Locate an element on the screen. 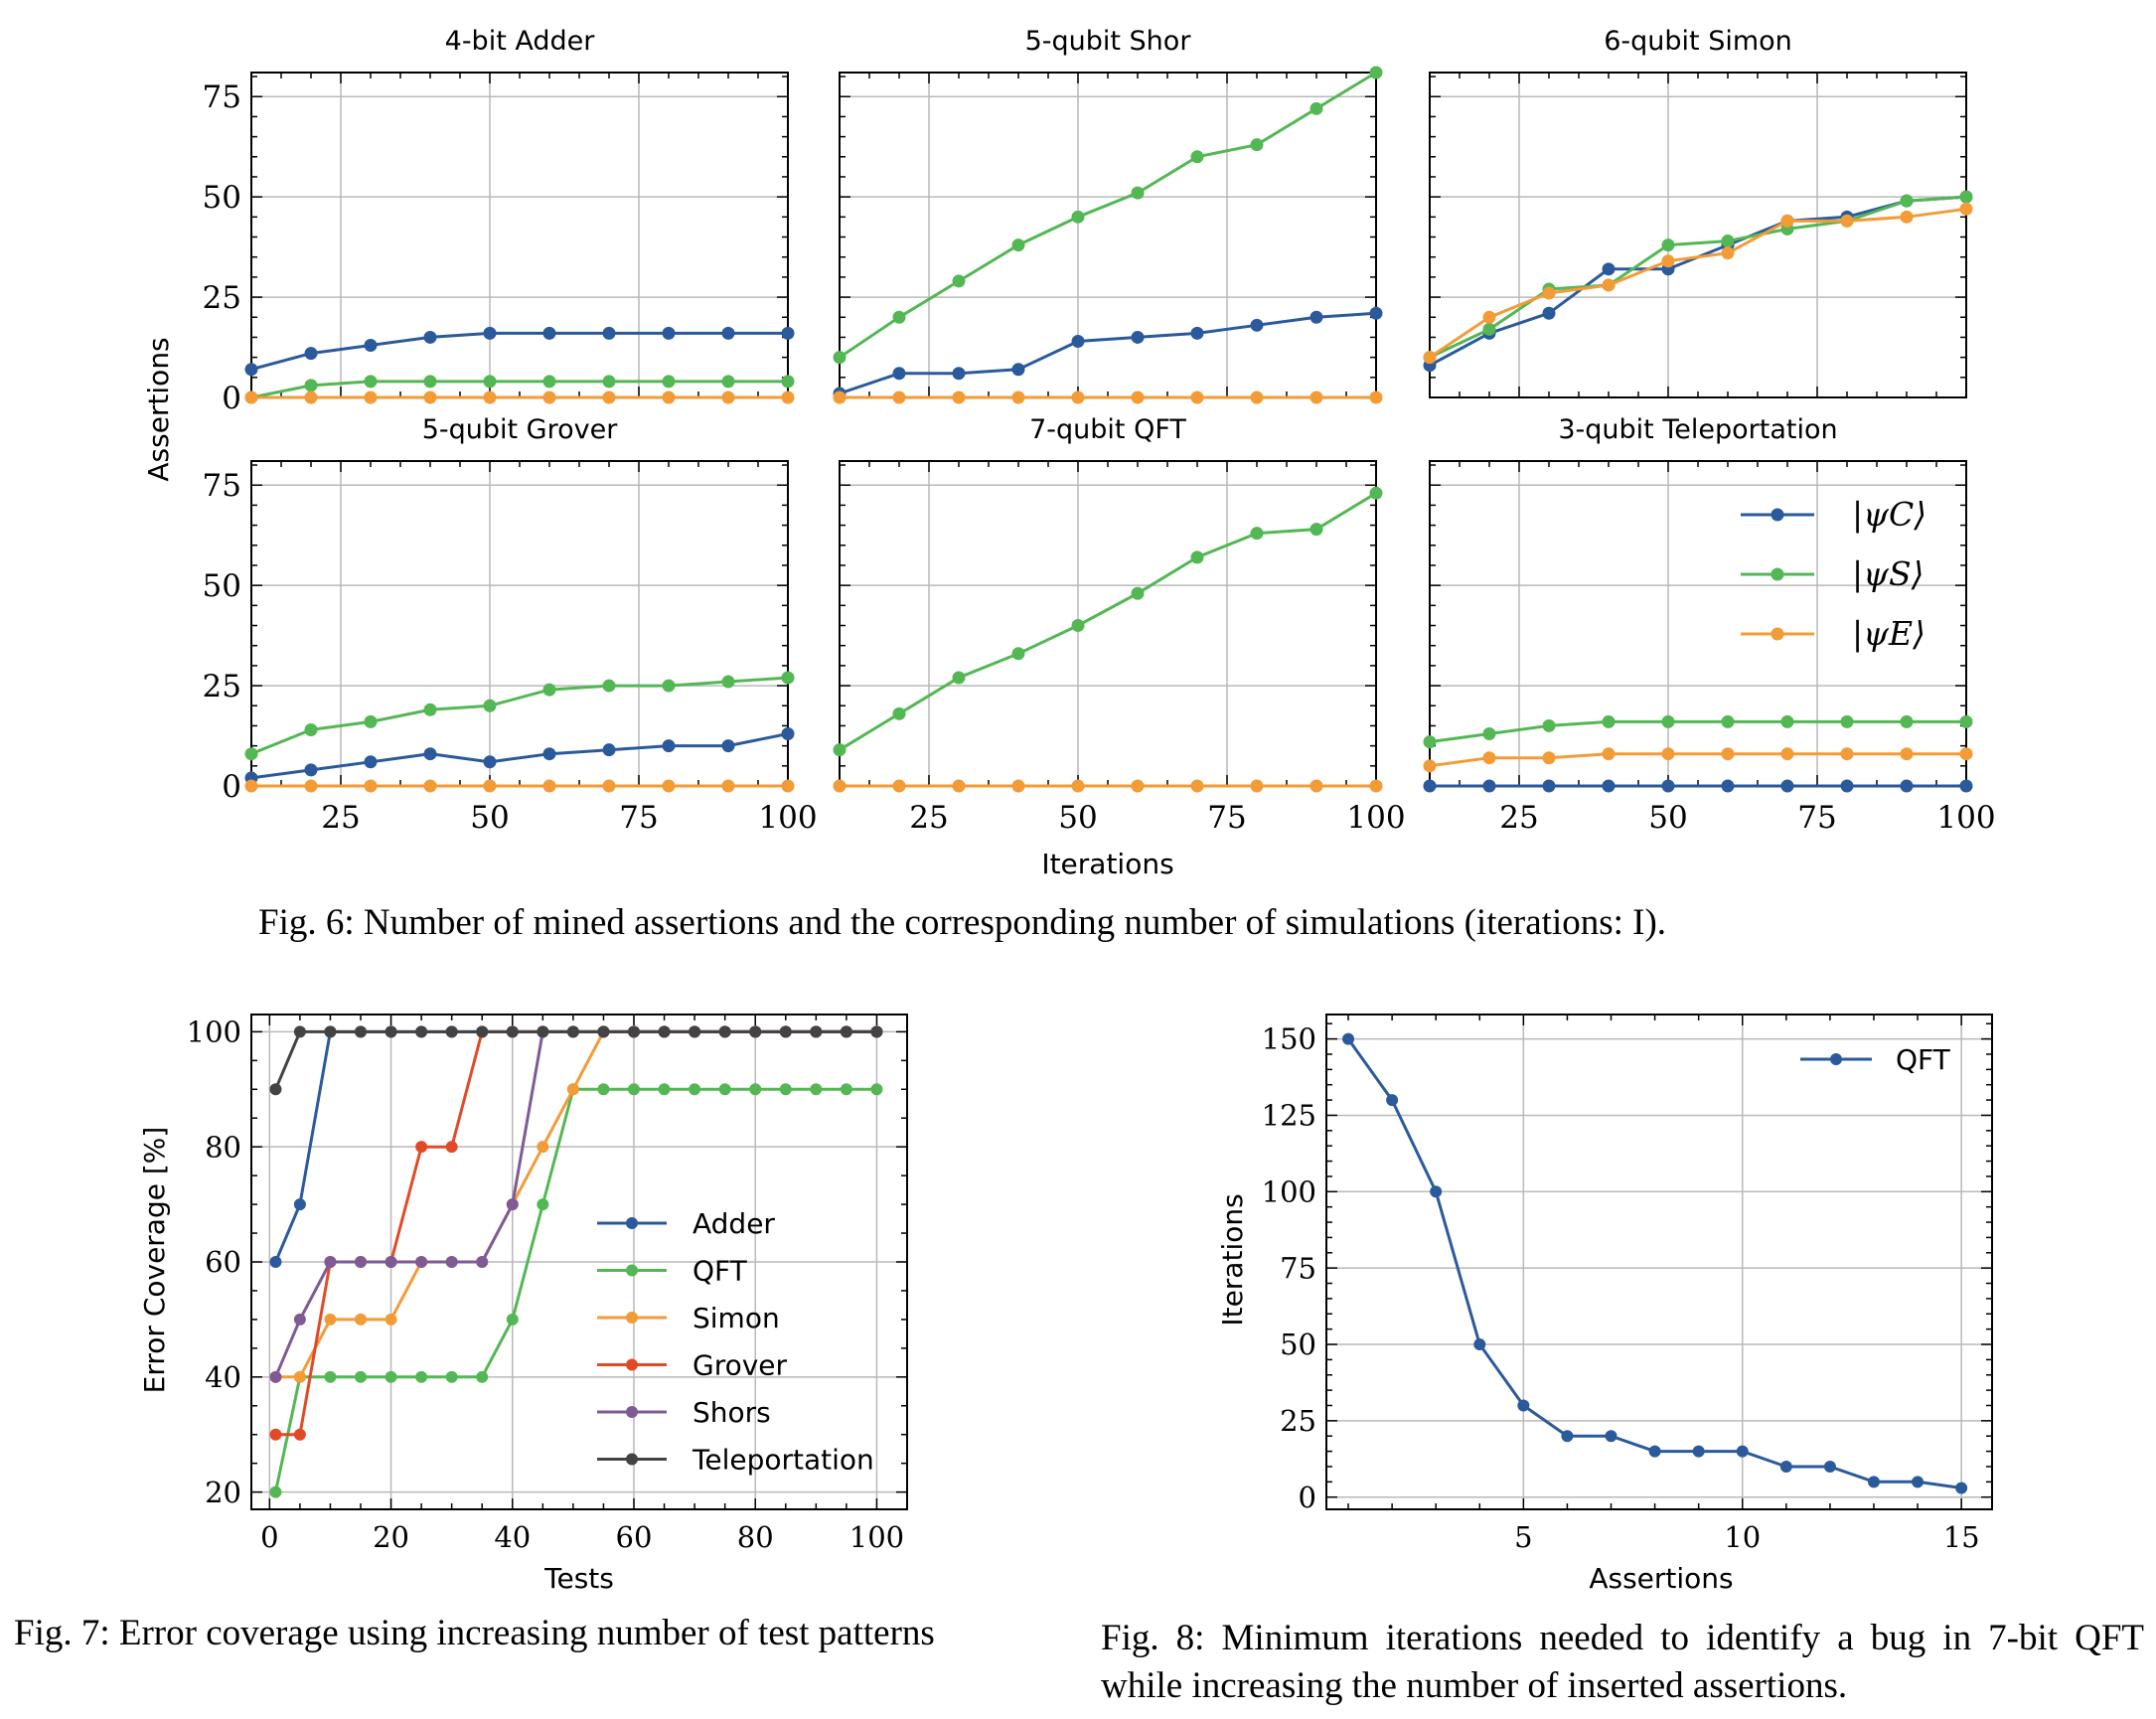 Image resolution: width=2156 pixels, height=1719 pixels. panel-title: 3-qubit Teleportation is located at coordinates (1698, 429).